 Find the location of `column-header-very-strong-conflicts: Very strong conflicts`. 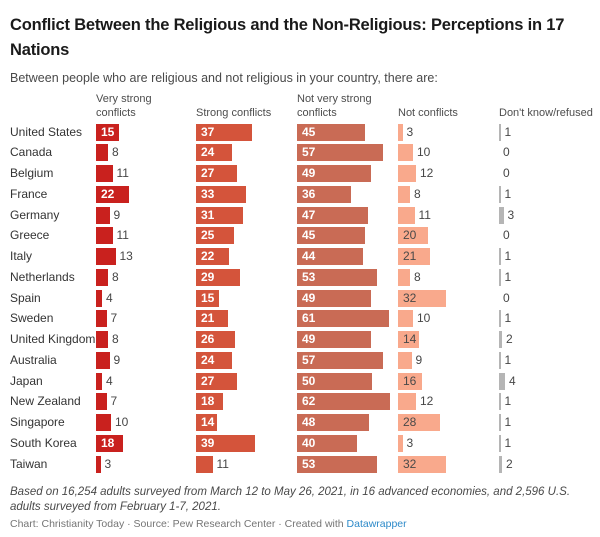

column-header-very-strong-conflicts: Very strong conflicts is located at coordinates (124, 106).